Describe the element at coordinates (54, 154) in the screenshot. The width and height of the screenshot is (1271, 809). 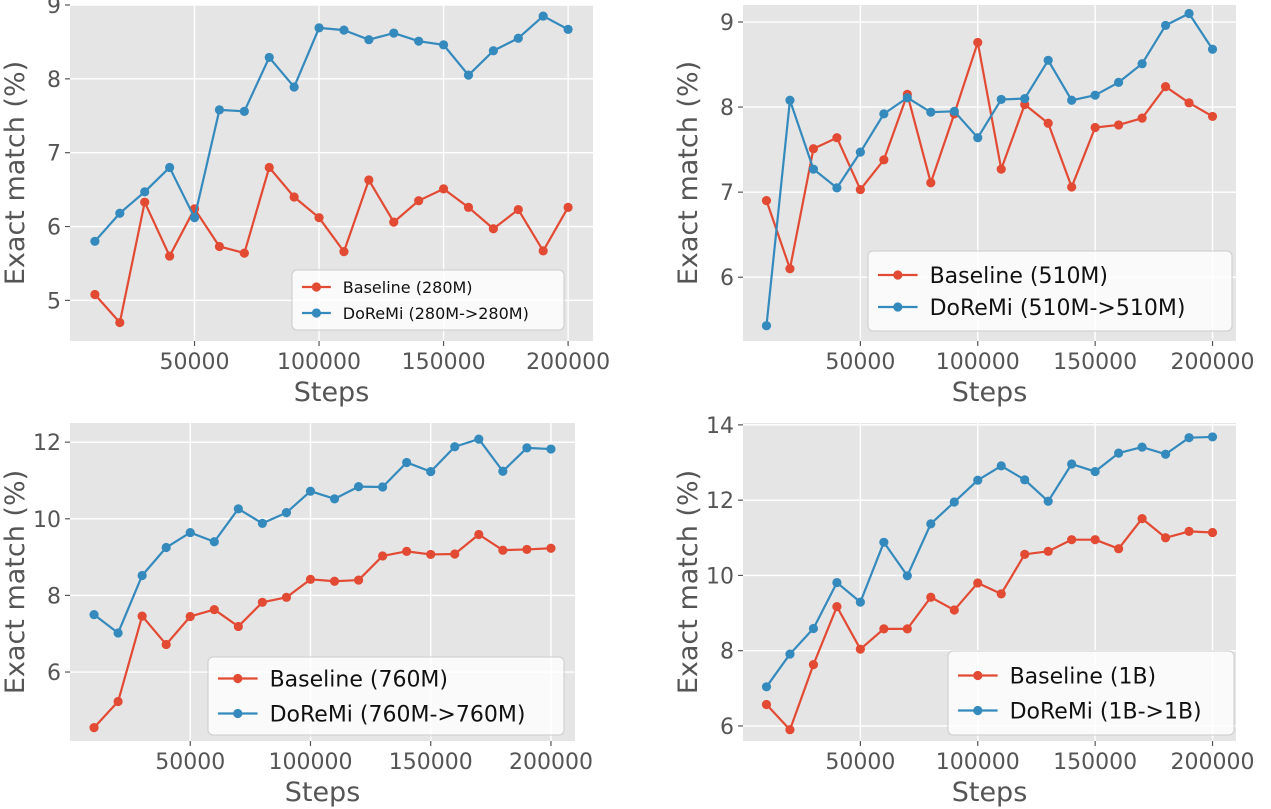
I see `y-tick-label: 7` at that location.